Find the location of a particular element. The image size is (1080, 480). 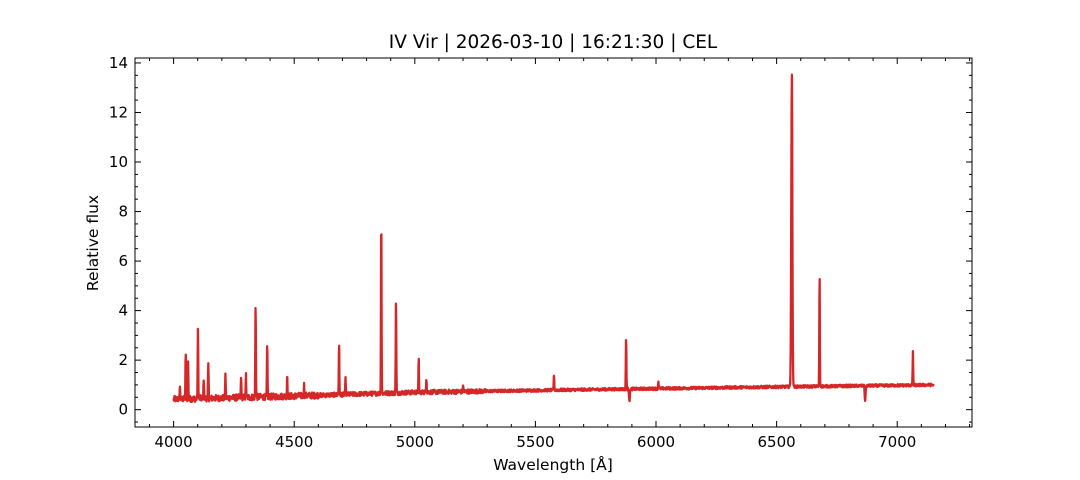

x-tick-label: 4000 is located at coordinates (173, 442).